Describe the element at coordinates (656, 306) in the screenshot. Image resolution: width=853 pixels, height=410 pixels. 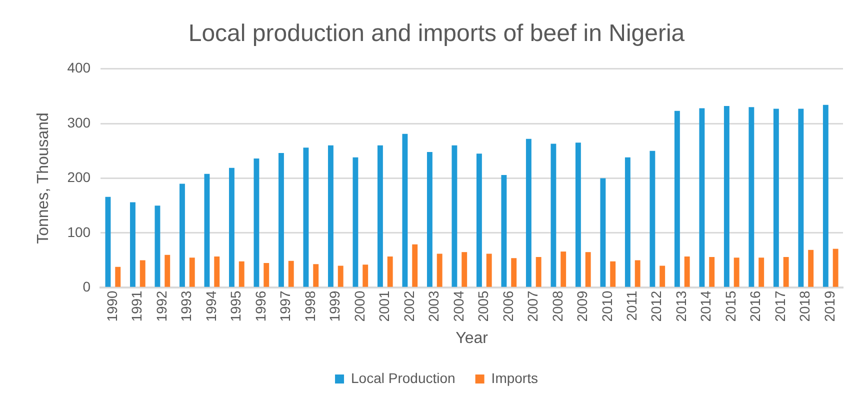
I see `x-tick-label: 2012` at that location.